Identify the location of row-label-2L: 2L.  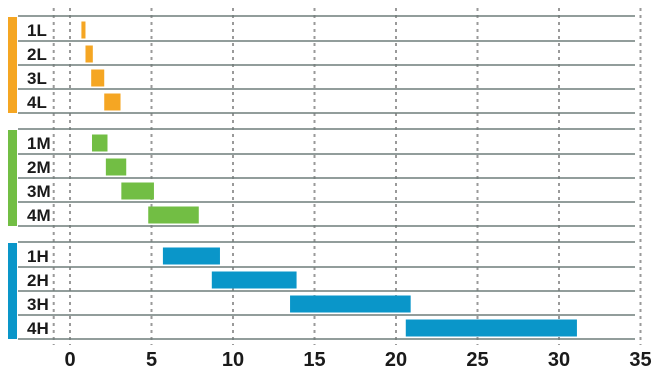
(37, 54).